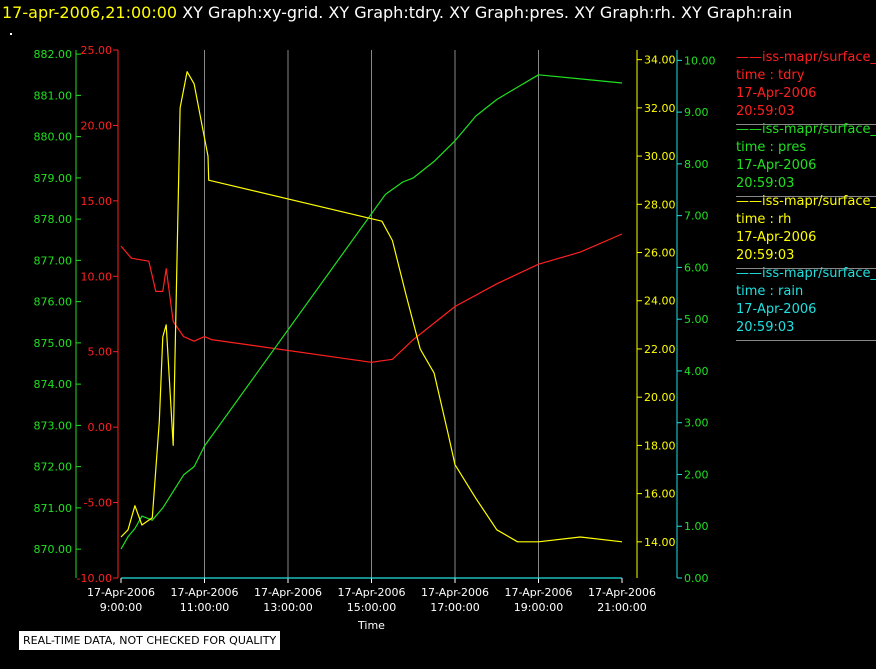  Describe the element at coordinates (100, 427) in the screenshot. I see `tdry-tick-label-2: 0.00` at that location.